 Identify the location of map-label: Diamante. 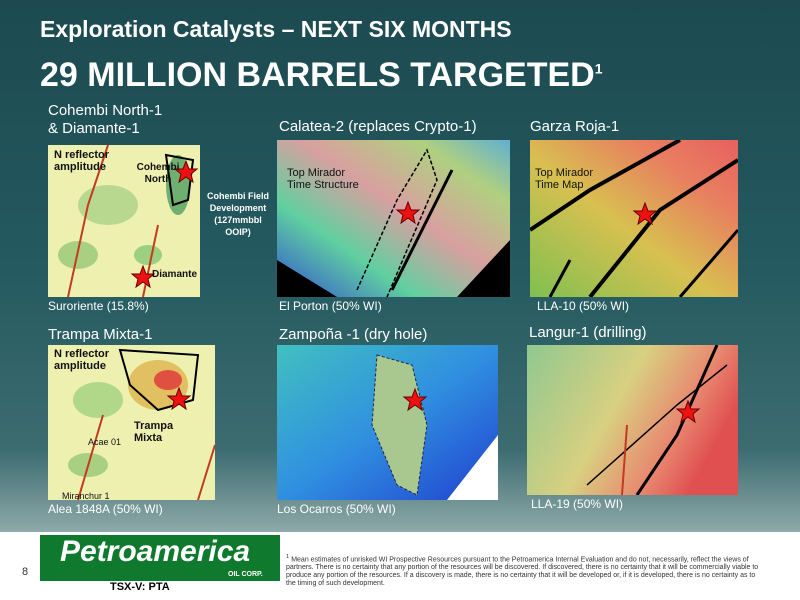
(175, 274).